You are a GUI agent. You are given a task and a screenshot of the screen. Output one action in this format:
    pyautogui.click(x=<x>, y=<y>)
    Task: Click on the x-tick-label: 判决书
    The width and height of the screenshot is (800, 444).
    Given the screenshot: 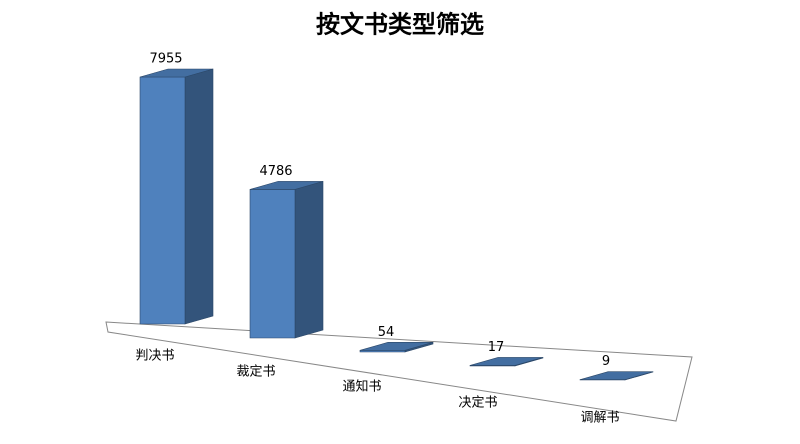 What is the action you would take?
    pyautogui.click(x=154, y=356)
    